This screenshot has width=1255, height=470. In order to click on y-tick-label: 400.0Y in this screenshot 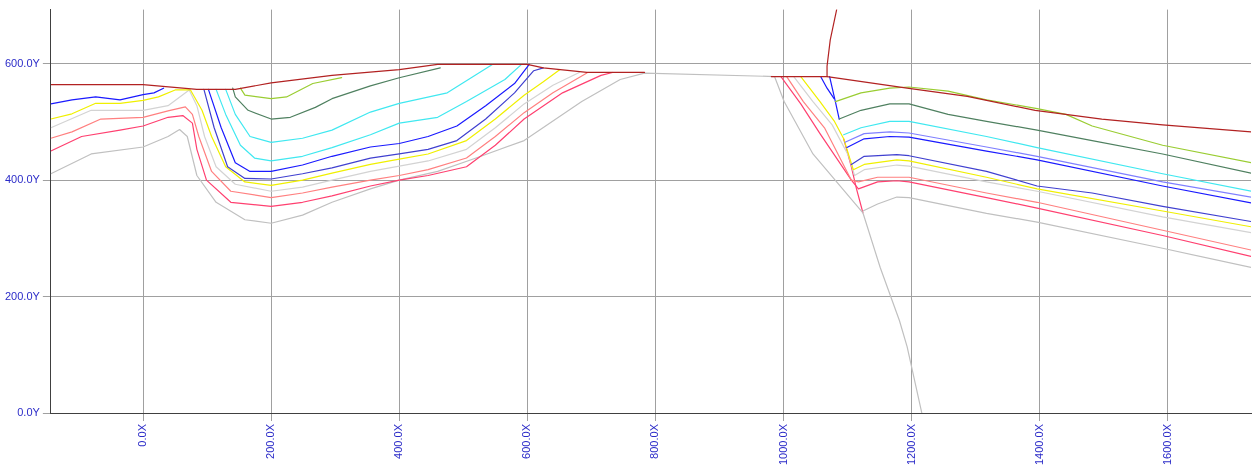, I will do `click(22, 179)`.